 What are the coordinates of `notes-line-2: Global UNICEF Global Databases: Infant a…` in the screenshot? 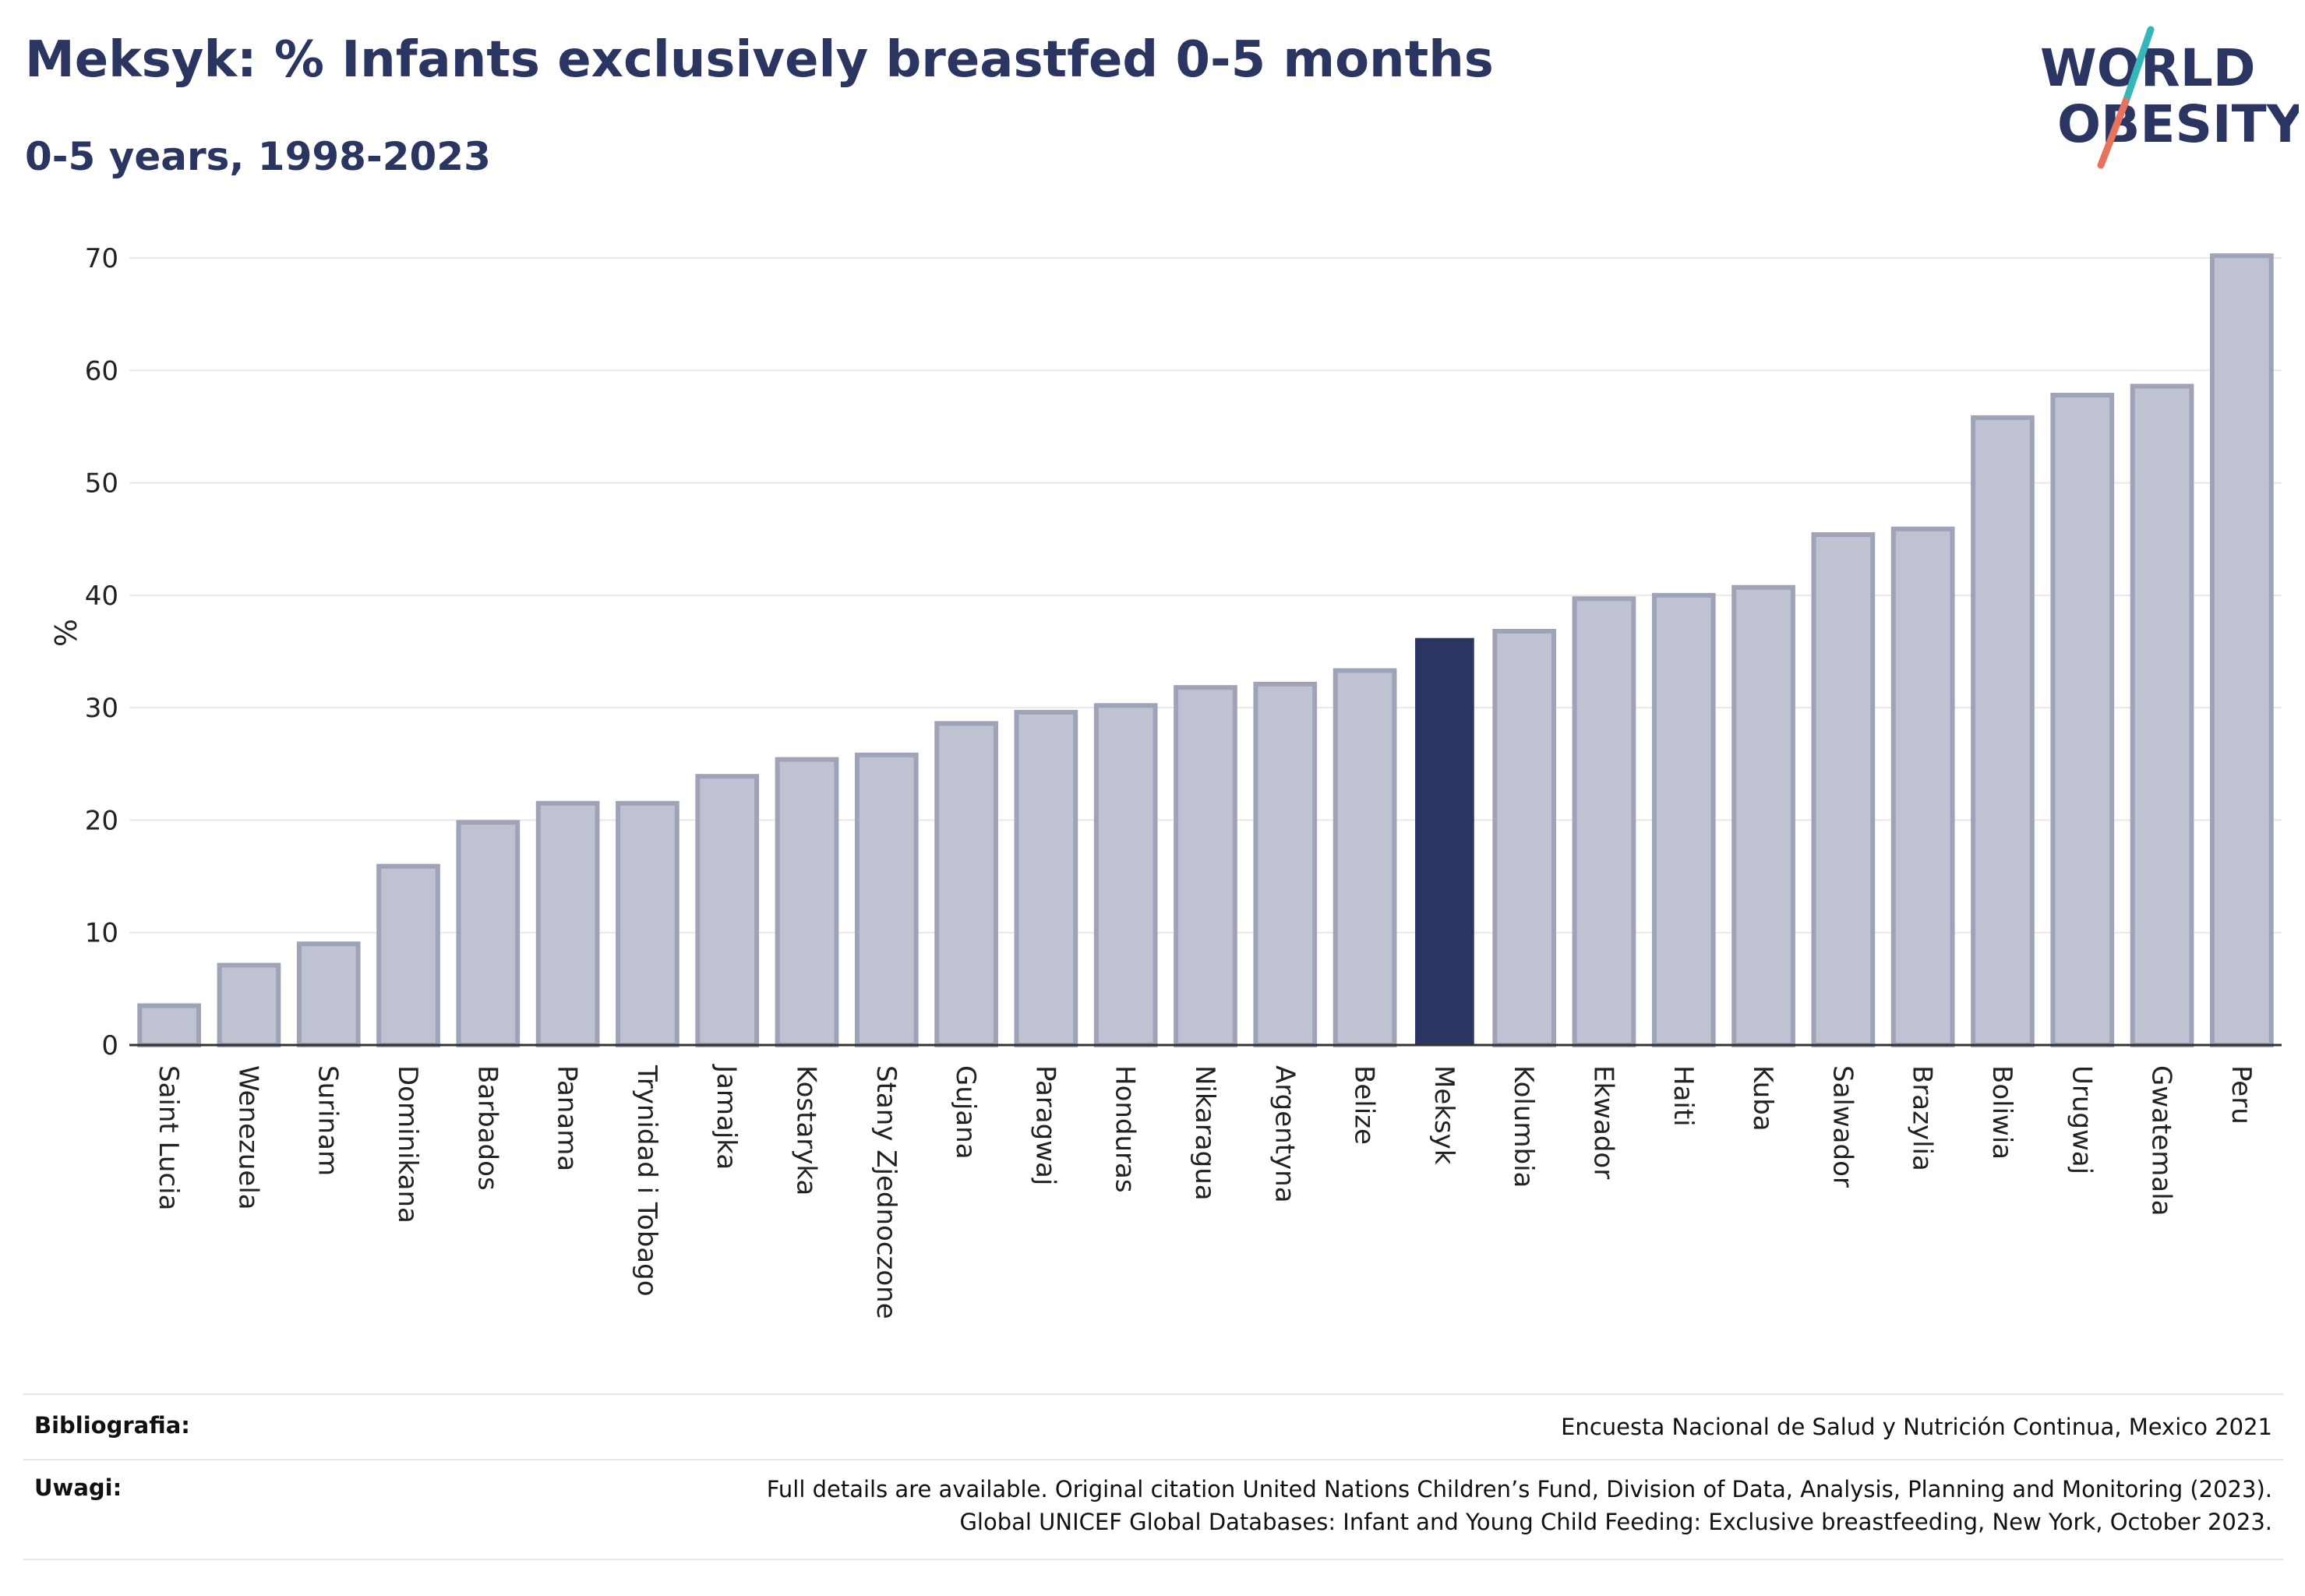 It's located at (1615, 1522).